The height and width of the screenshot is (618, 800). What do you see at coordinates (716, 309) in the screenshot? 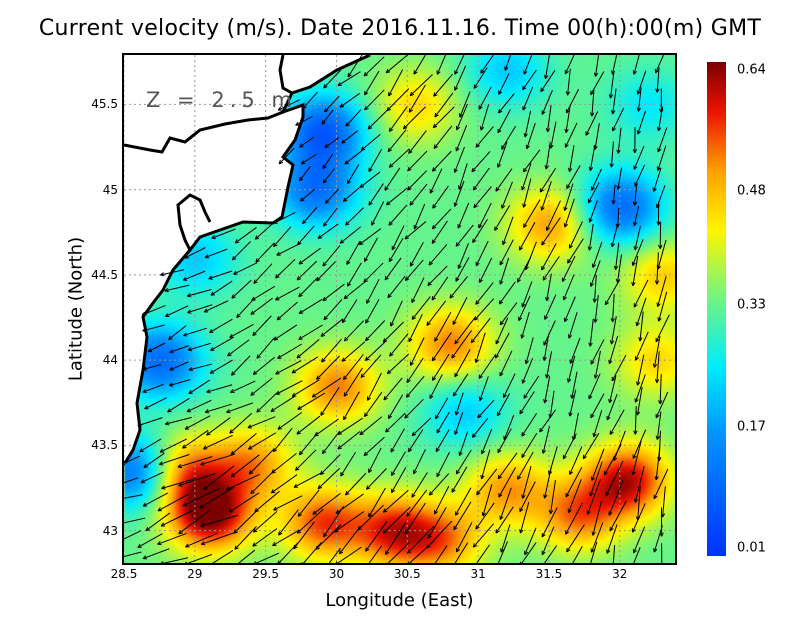
I see `colorbar` at bounding box center [716, 309].